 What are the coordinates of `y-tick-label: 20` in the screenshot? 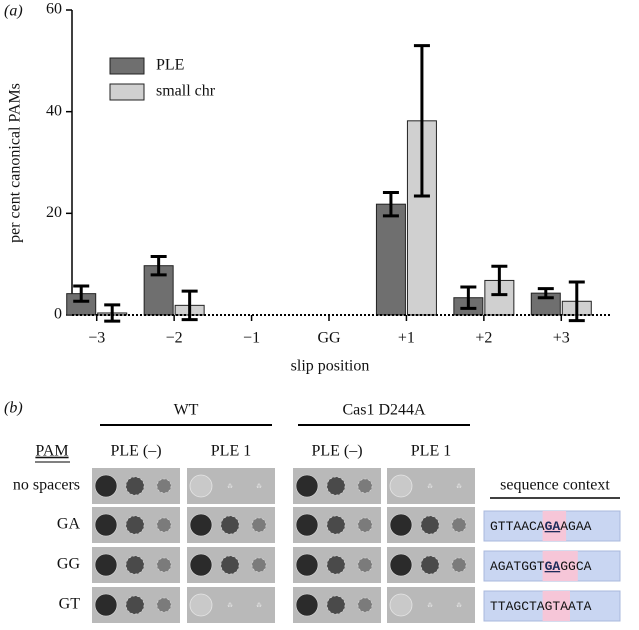 It's located at (54, 212).